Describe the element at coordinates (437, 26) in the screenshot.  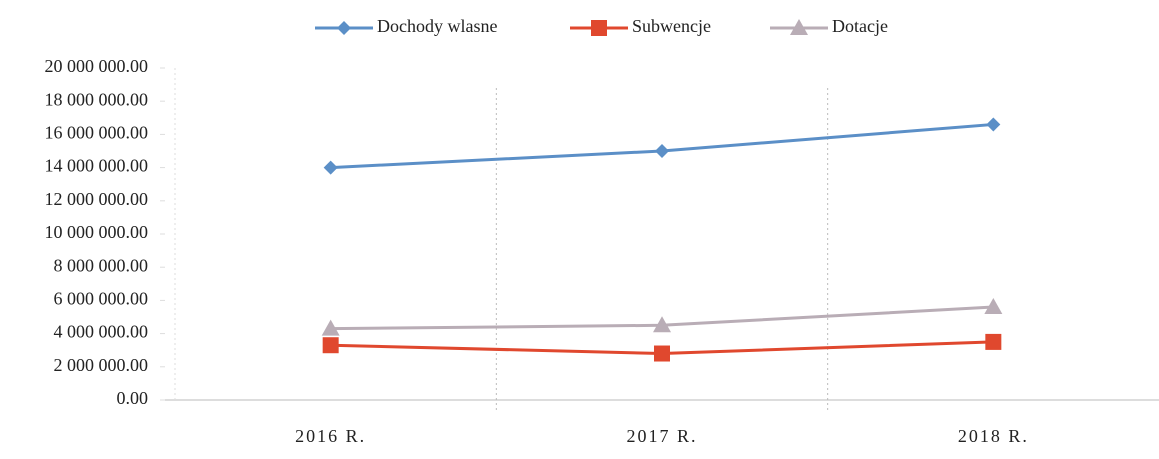
I see `legend-label: Dochody wlasne` at that location.